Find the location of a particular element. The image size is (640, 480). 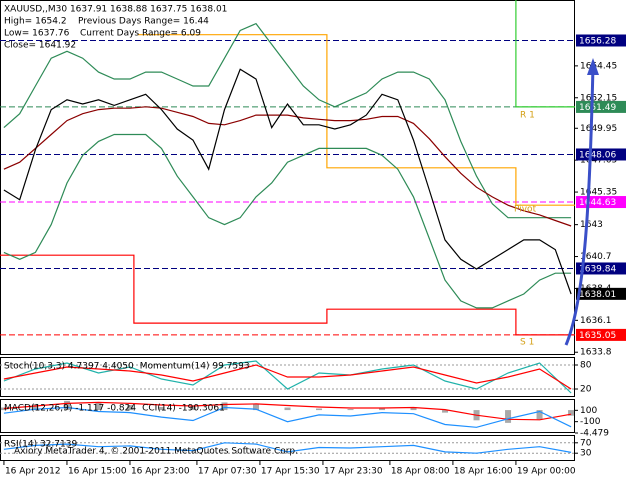

current-price-box is located at coordinates (601, 293).